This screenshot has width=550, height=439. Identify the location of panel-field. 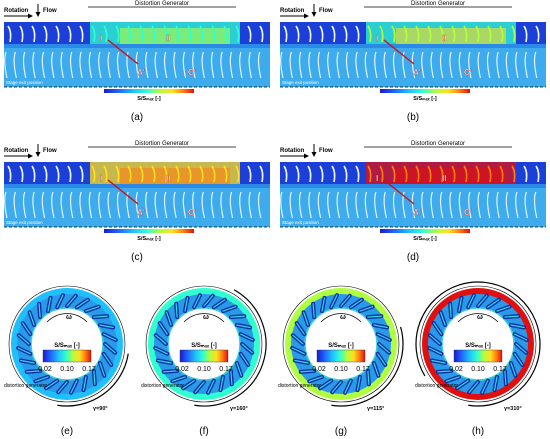
(413, 54).